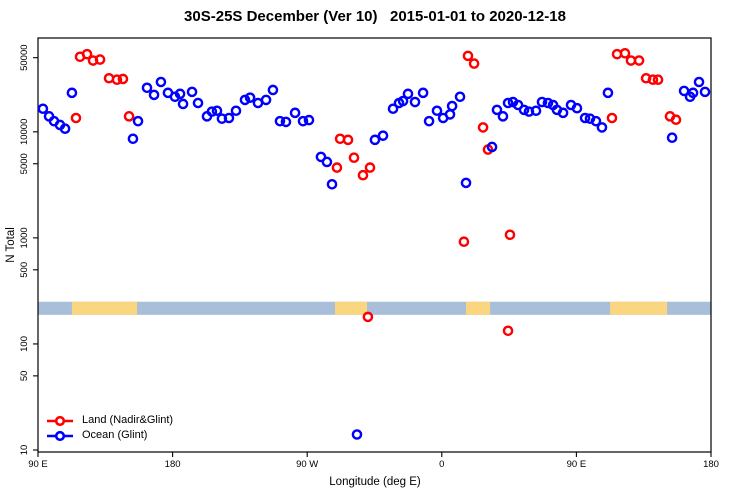 The image size is (750, 500). What do you see at coordinates (24, 163) in the screenshot?
I see `y-tick-label: 5000` at bounding box center [24, 163].